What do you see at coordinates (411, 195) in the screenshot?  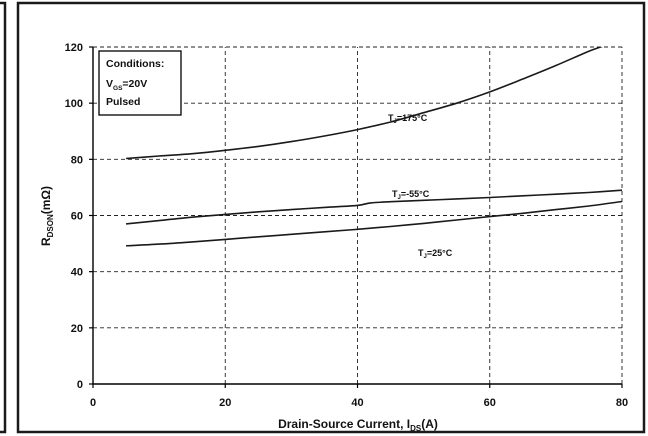 I see `curve-label-minus55c: TJ=-55°C` at bounding box center [411, 195].